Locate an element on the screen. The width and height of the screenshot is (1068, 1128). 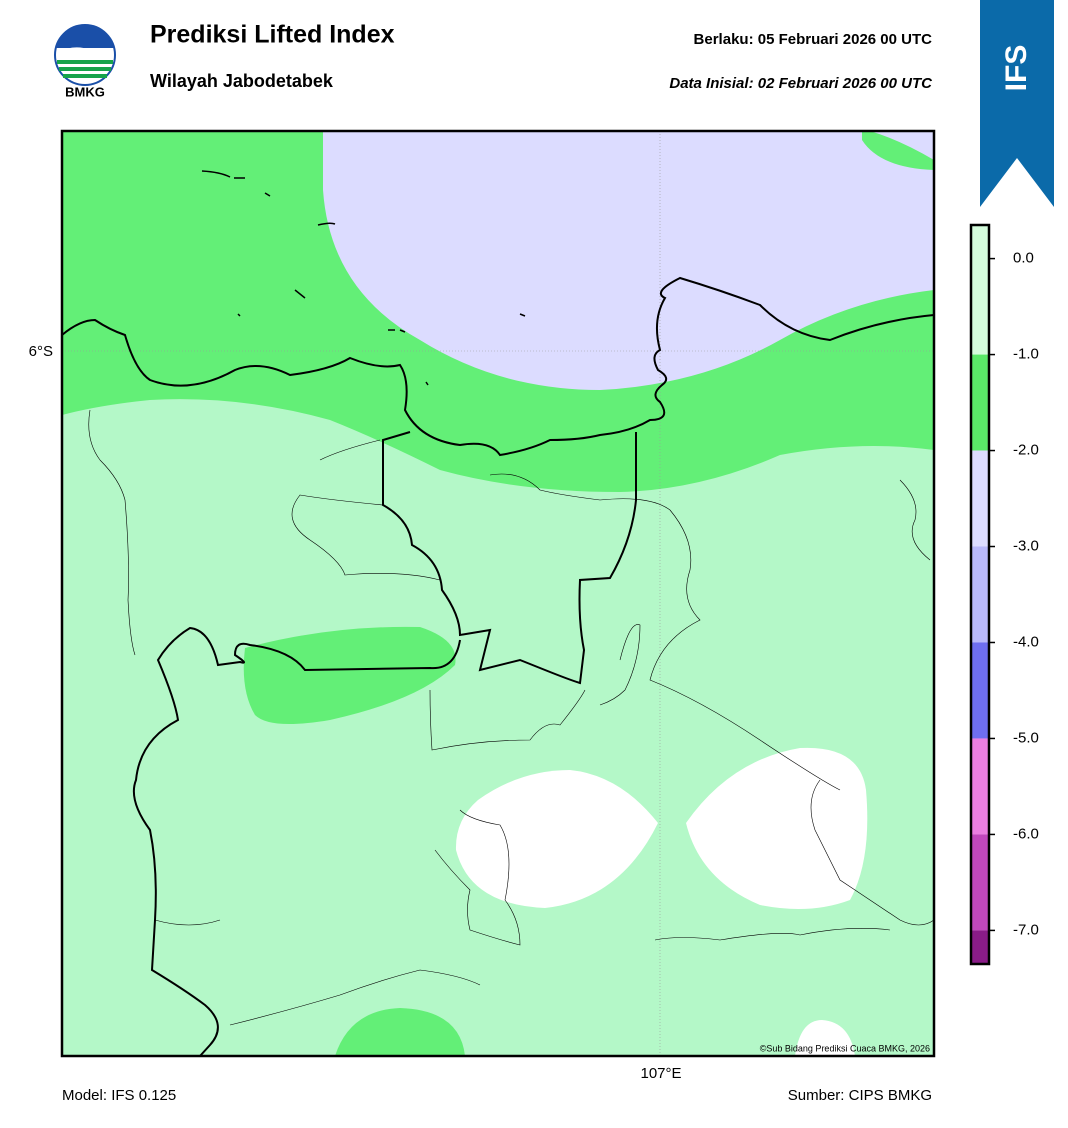
colorbar-tick-label: 0.0 is located at coordinates (1023, 258).